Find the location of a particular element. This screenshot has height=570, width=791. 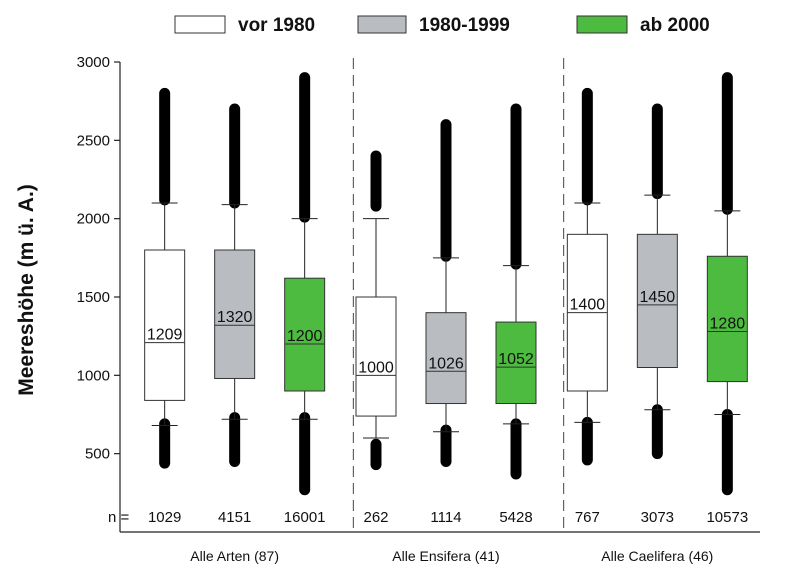

legend-entry-1: vor 1980 is located at coordinates (244, 25).